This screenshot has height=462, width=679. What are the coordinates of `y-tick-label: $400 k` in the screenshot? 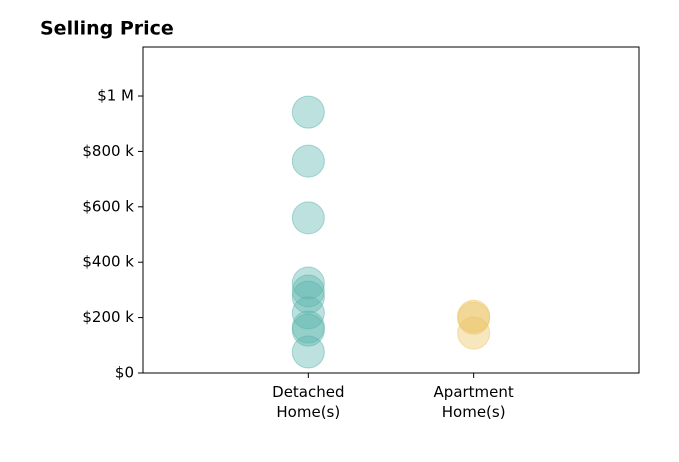 It's located at (108, 262).